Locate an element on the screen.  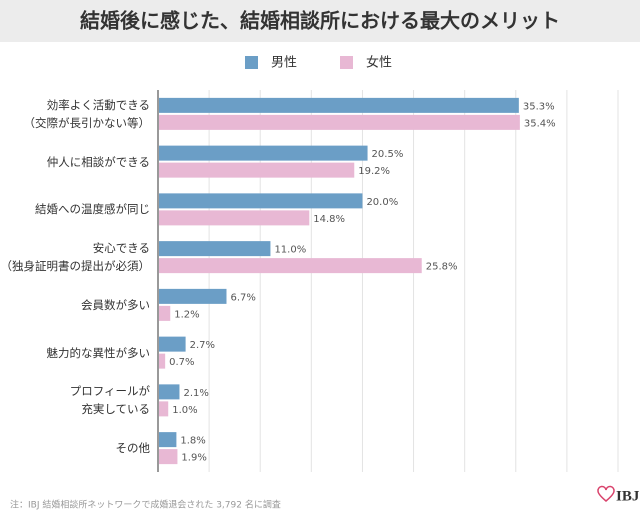
y-tick-label: 仲人に相談ができる is located at coordinates (98, 161).